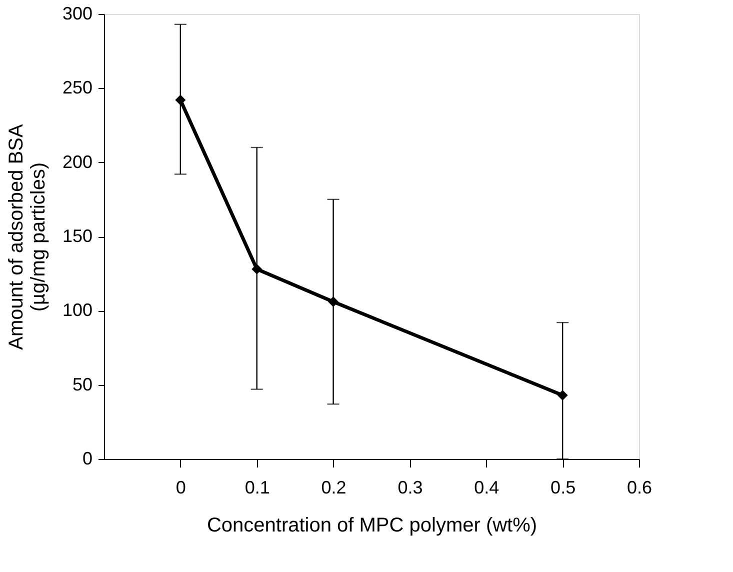 This screenshot has height=572, width=733. Describe the element at coordinates (563, 488) in the screenshot. I see `x-tick-label: 0.5` at that location.